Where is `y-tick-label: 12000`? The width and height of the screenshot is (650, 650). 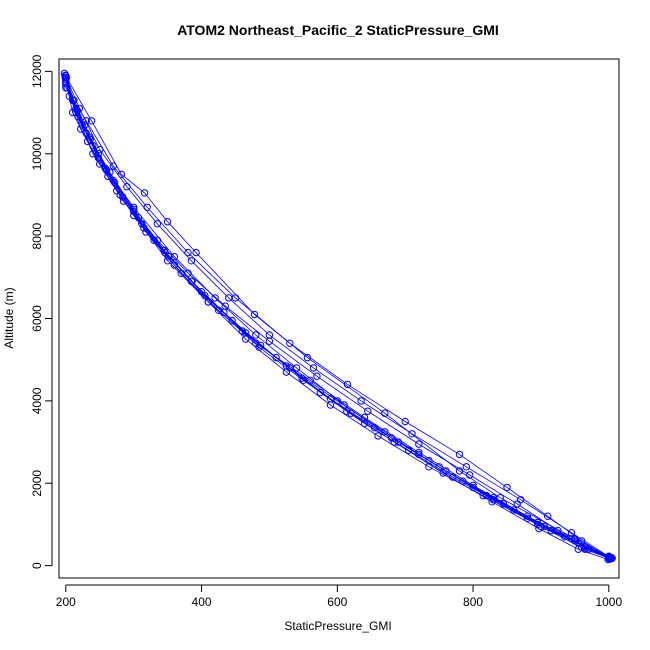
y-tick-label: 12000 is located at coordinates (37, 71).